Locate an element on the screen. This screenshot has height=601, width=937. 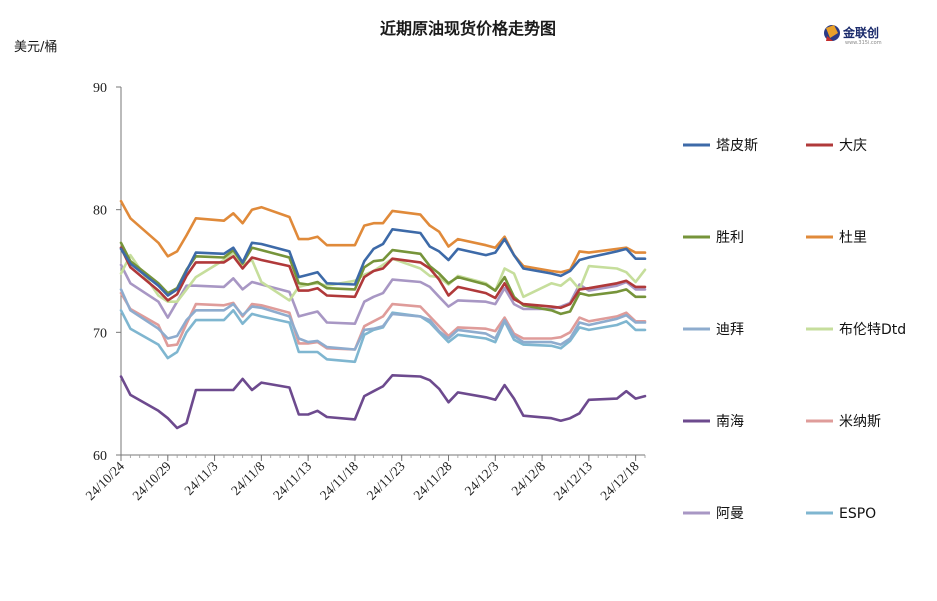
legend-label-4: 杜里 is located at coordinates (853, 238).